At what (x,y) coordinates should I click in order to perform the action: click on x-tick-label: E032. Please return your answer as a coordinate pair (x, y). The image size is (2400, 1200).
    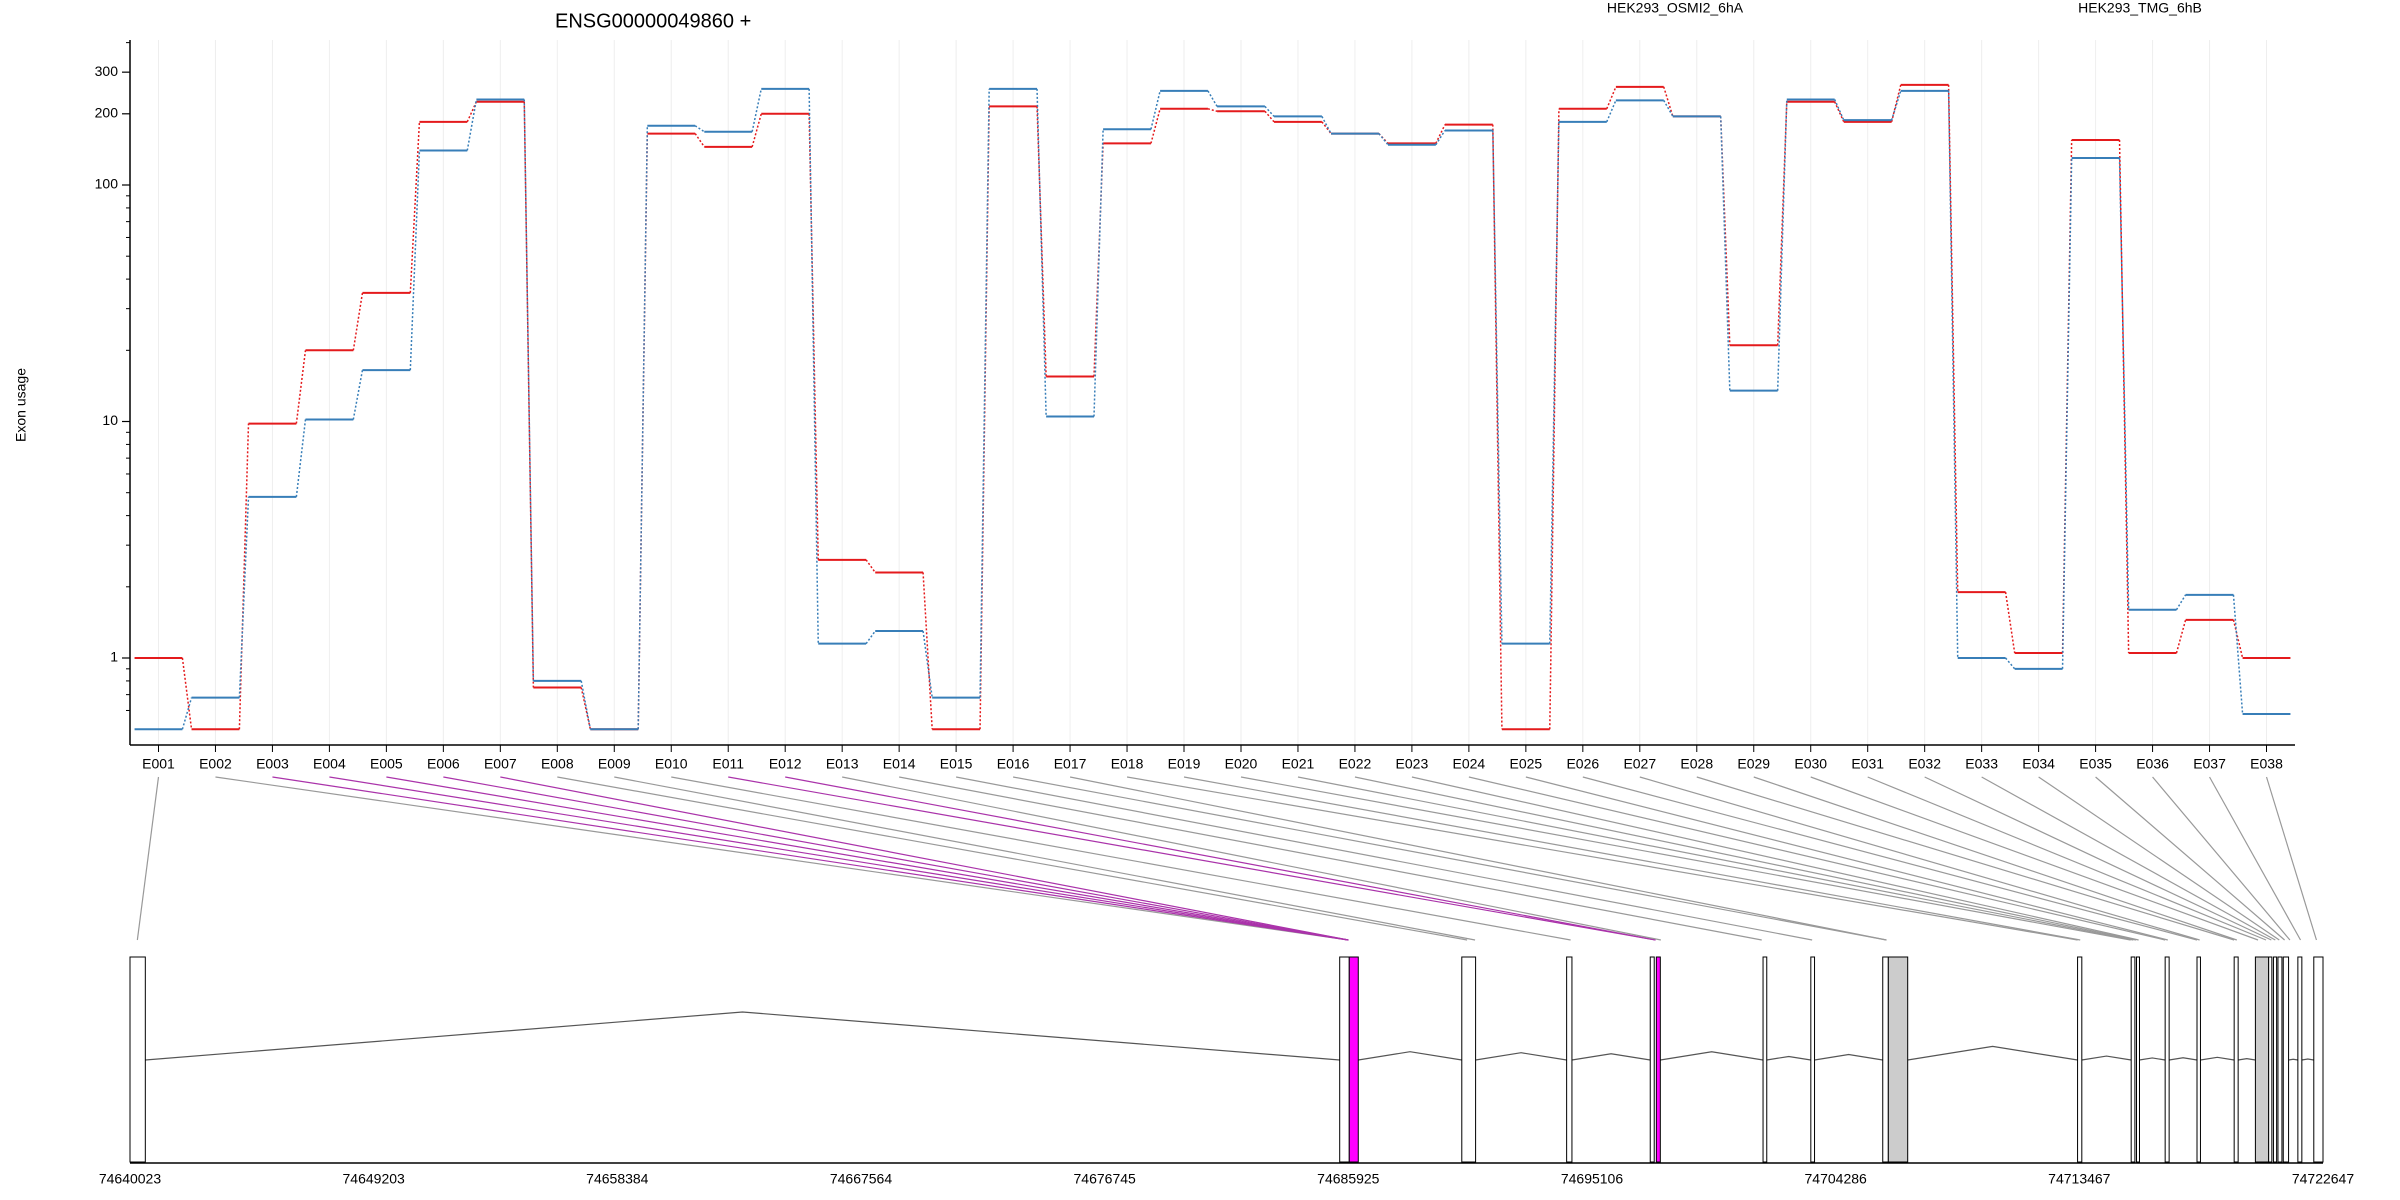
    Looking at the image, I should click on (1924, 764).